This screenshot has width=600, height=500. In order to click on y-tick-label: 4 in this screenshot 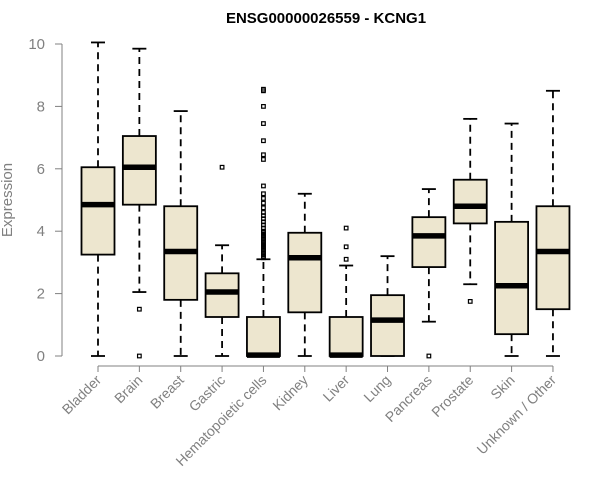, I will do `click(41, 231)`.